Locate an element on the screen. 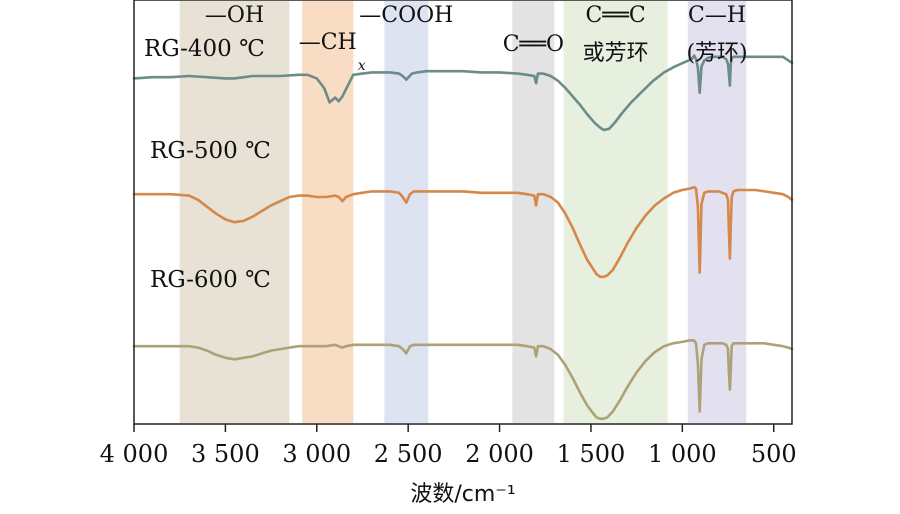 This screenshot has width=900, height=514. x-axis-label: 波数/cm⁻¹ is located at coordinates (462, 494).